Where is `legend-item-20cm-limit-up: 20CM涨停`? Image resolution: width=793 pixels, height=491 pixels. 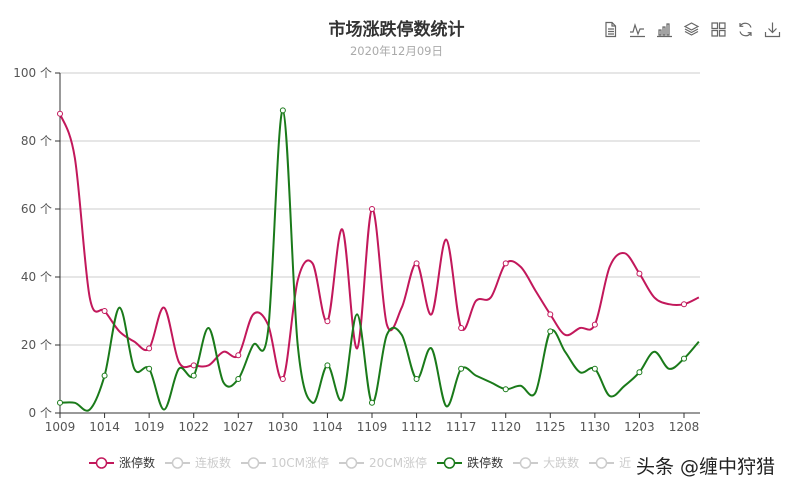
legend-item-20cm-limit-up: 20CM涨停 is located at coordinates (383, 462).